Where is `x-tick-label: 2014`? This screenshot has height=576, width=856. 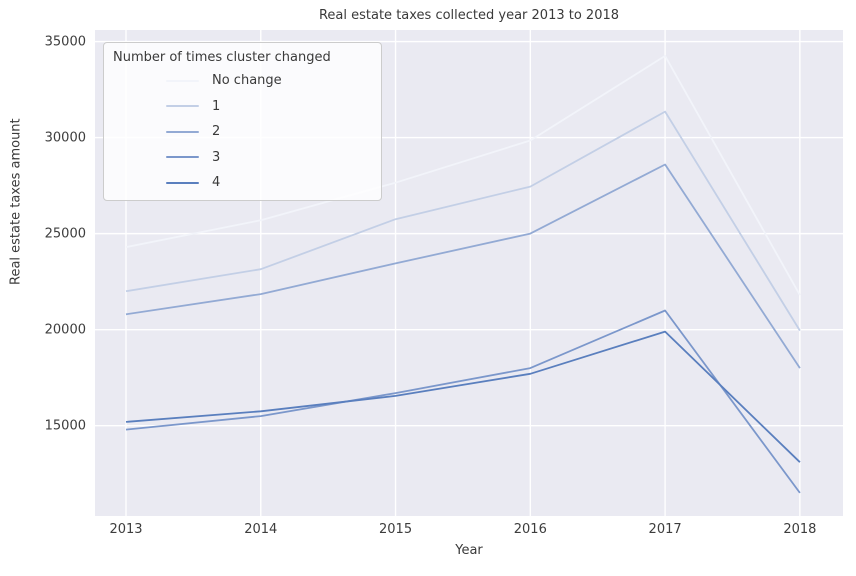
x-tick-label: 2014 is located at coordinates (261, 529).